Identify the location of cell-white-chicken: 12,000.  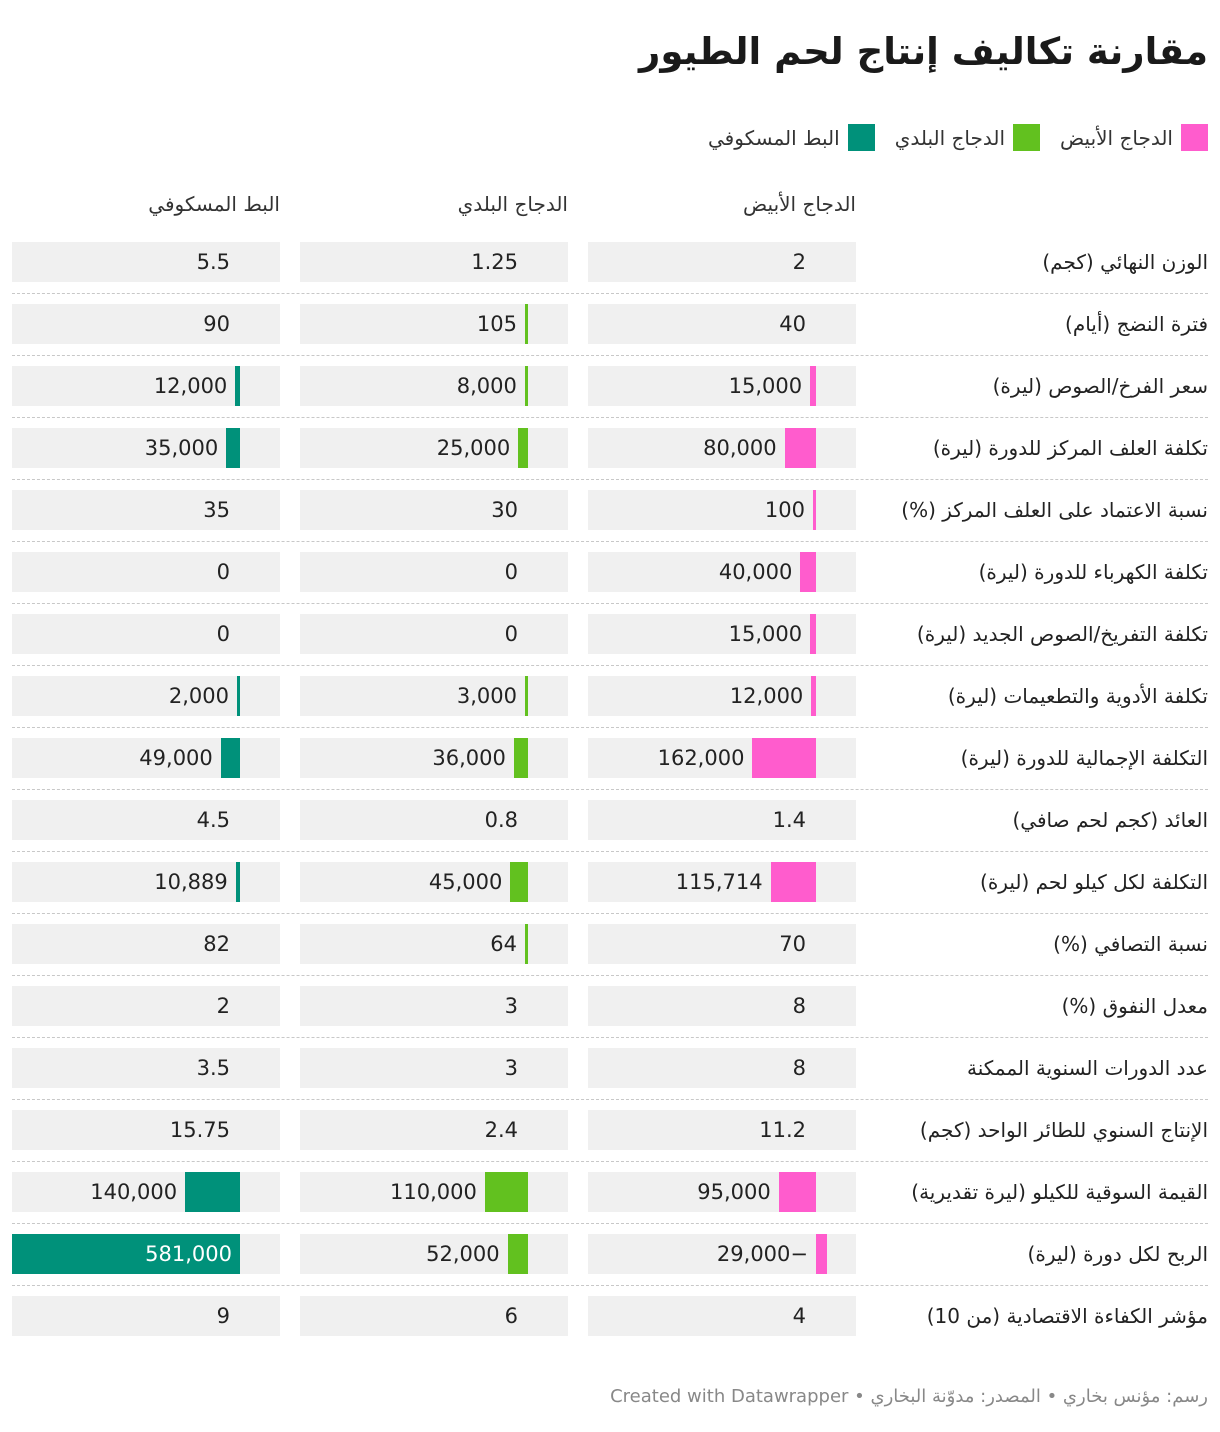
(722, 696).